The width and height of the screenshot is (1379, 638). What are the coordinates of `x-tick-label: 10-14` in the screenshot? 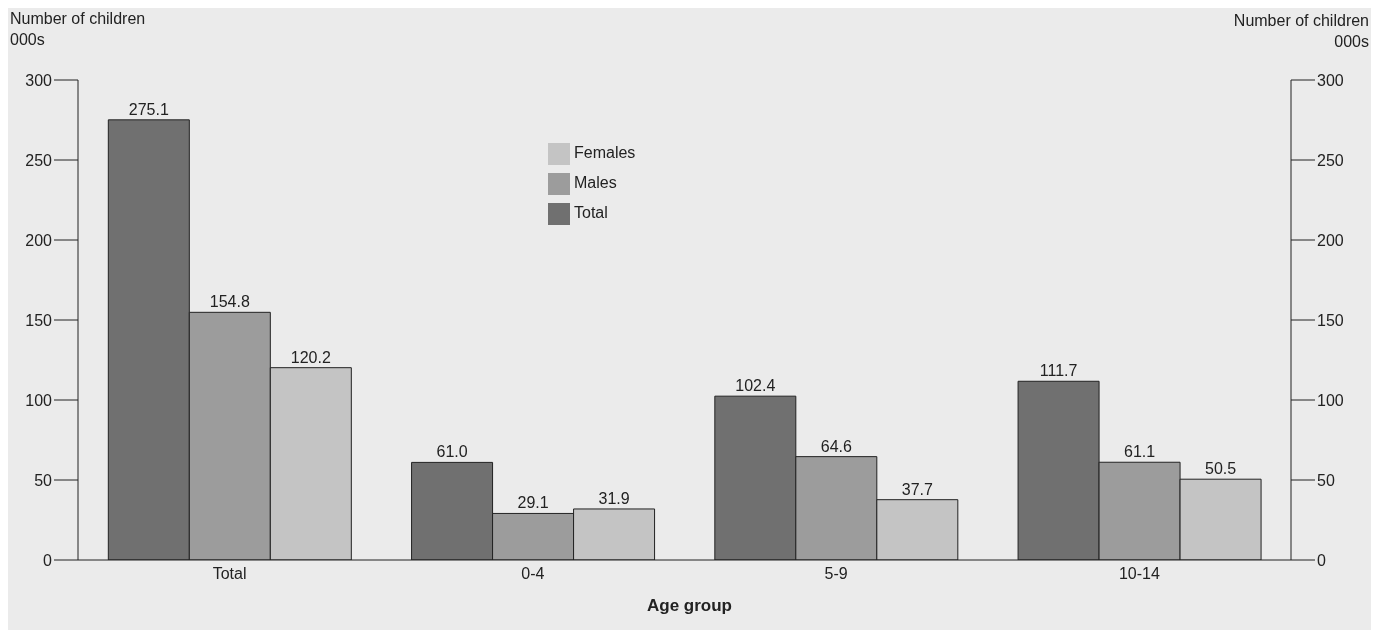 It's located at (1139, 574).